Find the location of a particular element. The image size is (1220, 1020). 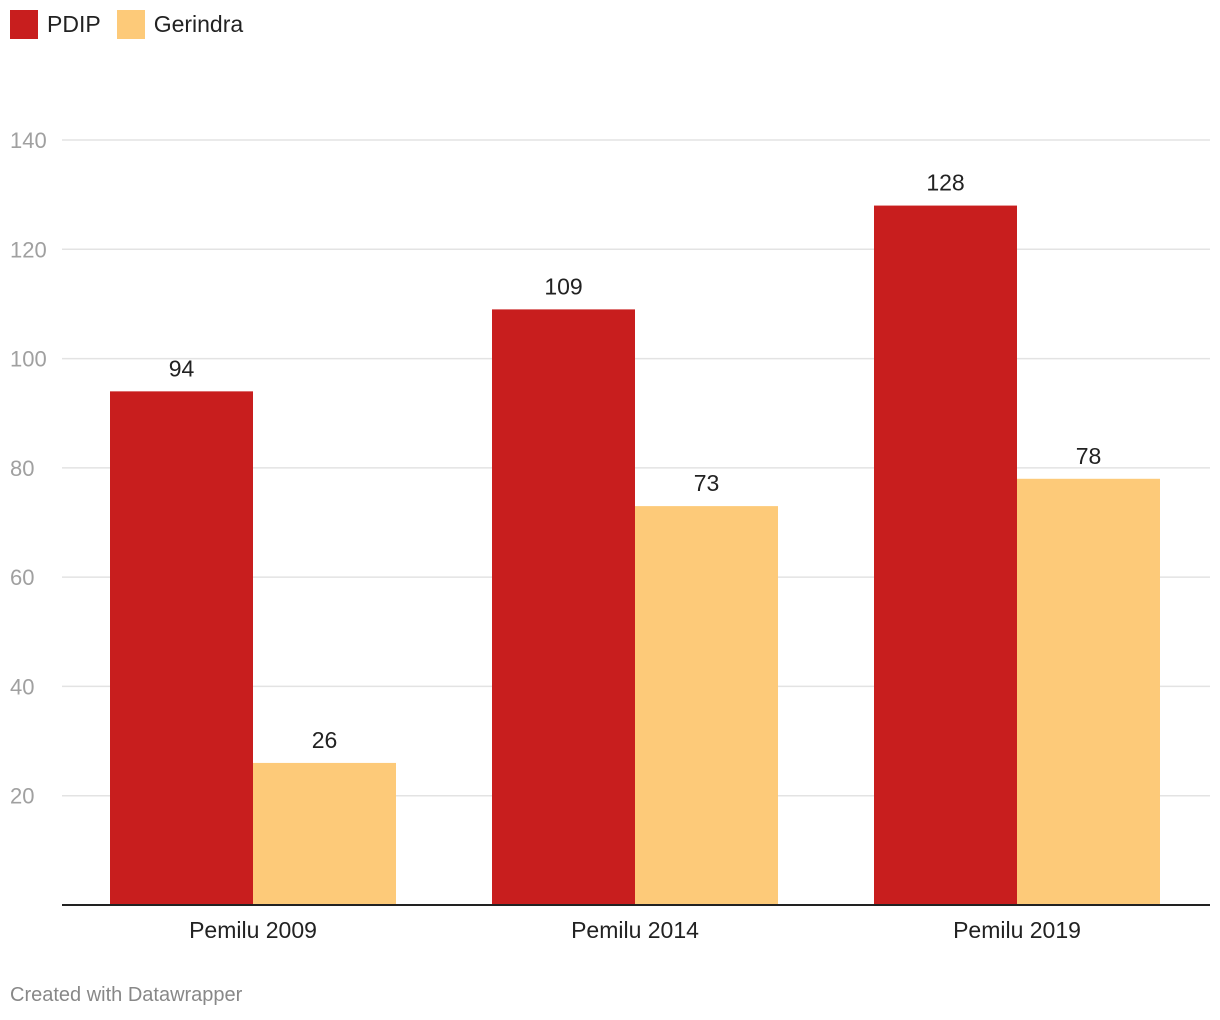

y-tick-label: 80 is located at coordinates (22, 468).